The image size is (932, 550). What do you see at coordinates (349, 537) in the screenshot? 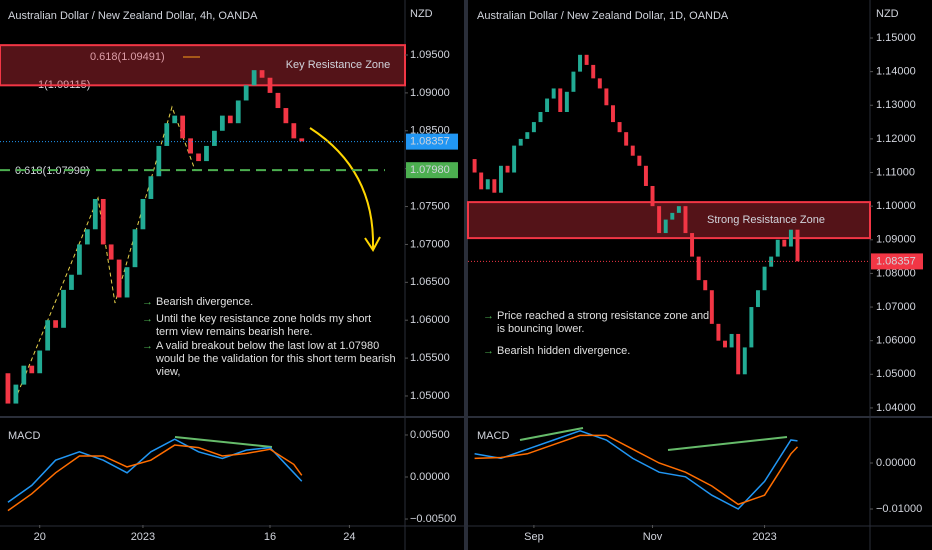
I see `x-tick-label: 24` at bounding box center [349, 537].